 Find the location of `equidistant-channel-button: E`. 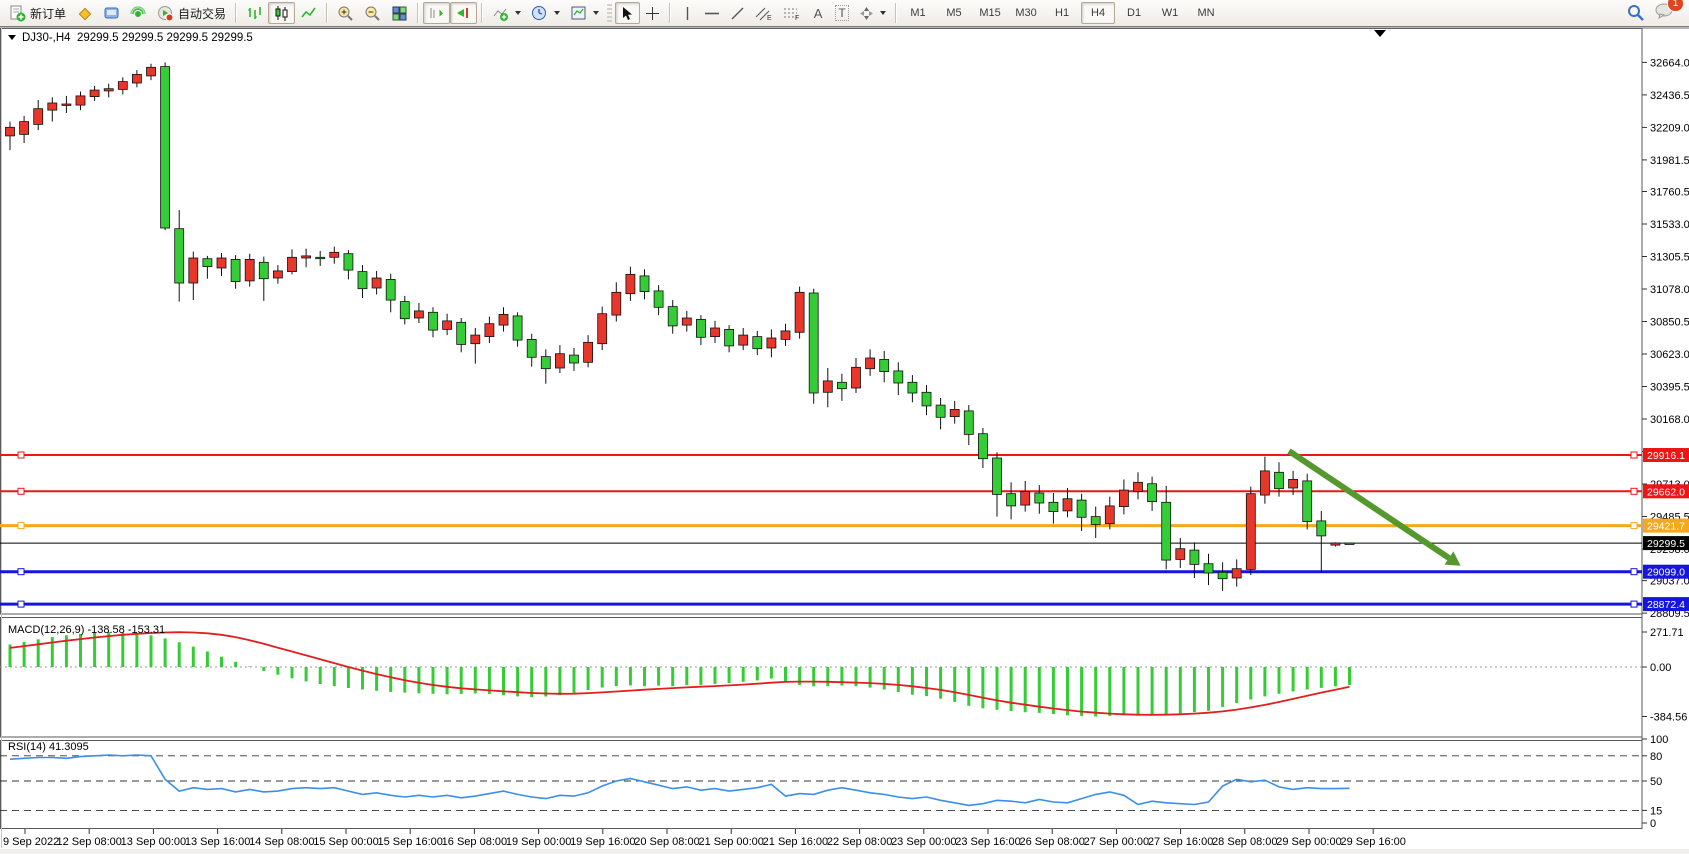

equidistant-channel-button: E is located at coordinates (764, 13).